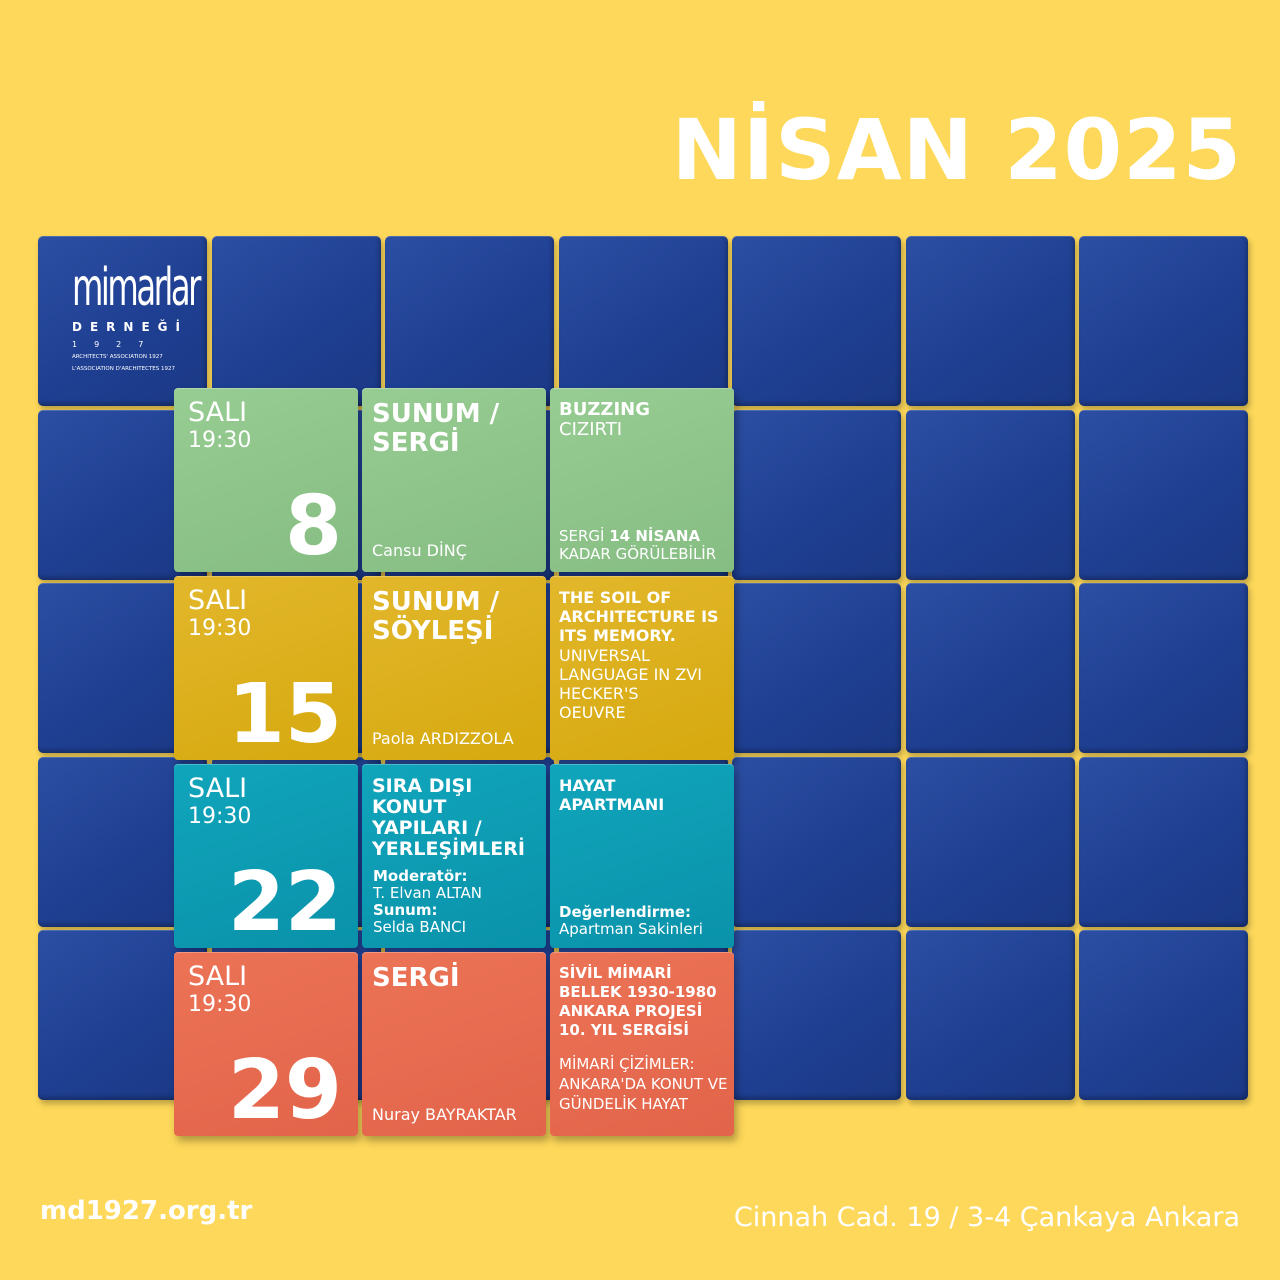 This screenshot has width=1280, height=1280. Describe the element at coordinates (136, 288) in the screenshot. I see `logo-word: mimarlar` at that location.